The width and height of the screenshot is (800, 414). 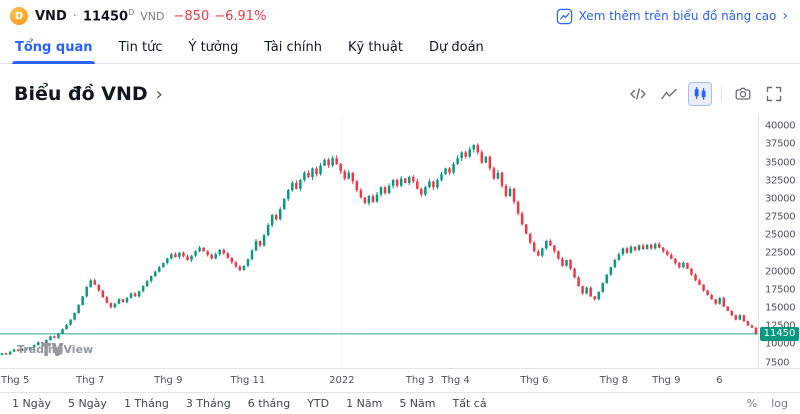 What do you see at coordinates (52, 349) in the screenshot?
I see `tradingview-attribution-link: TradingView` at bounding box center [52, 349].